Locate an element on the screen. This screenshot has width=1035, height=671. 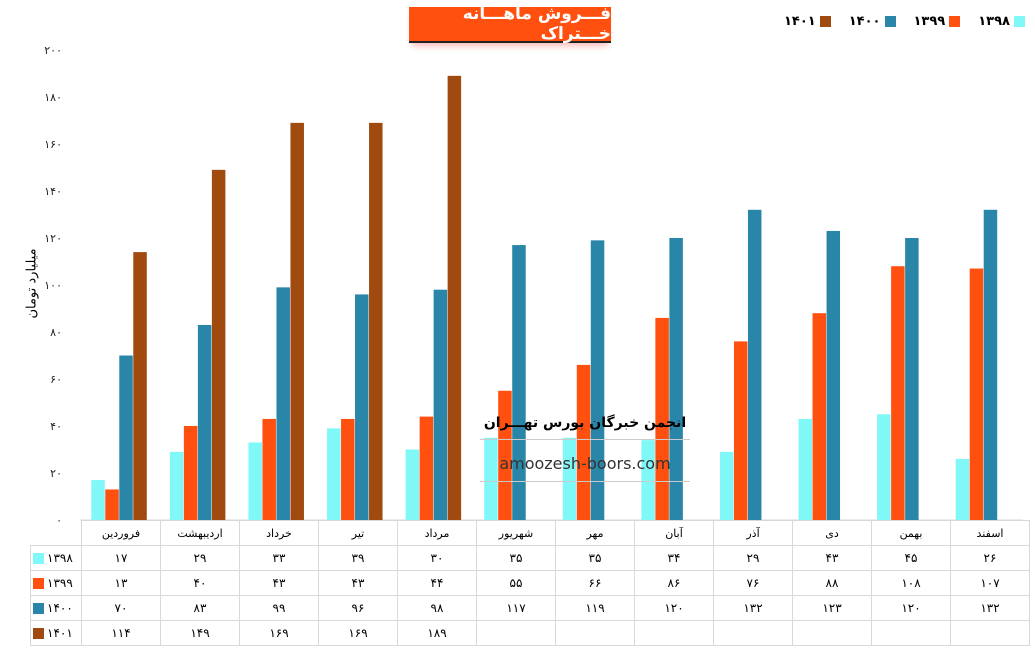
table-cell: ۱۸۹ is located at coordinates (437, 633).